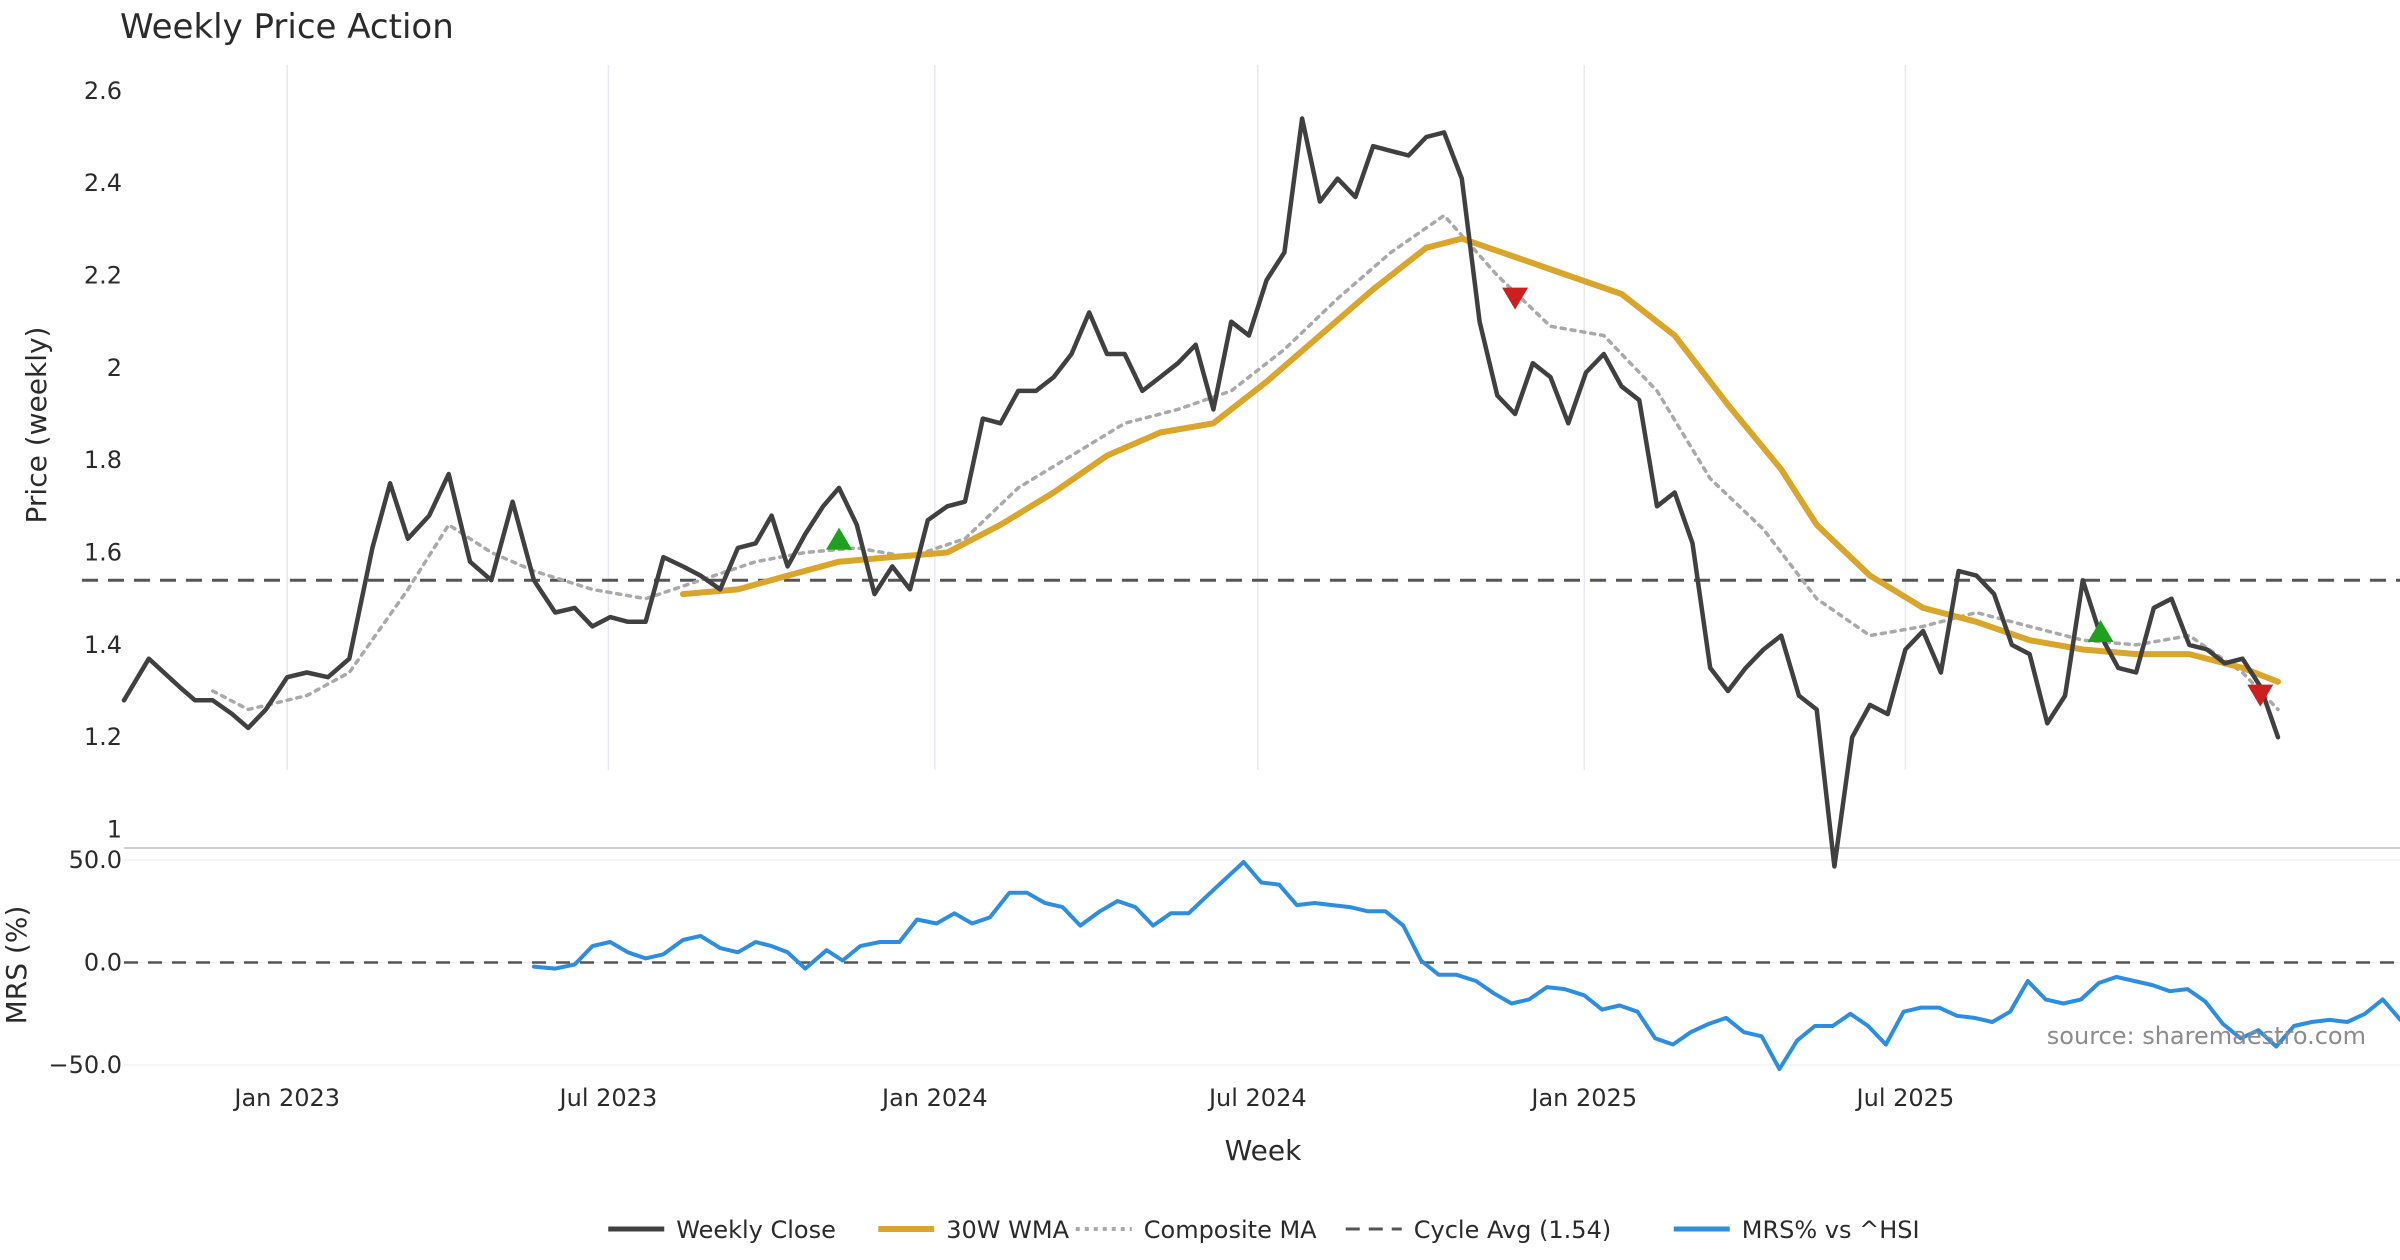 The height and width of the screenshot is (1260, 2400). What do you see at coordinates (286, 1098) in the screenshot?
I see `x-tick-label-jan-2023: Jan 2023` at bounding box center [286, 1098].